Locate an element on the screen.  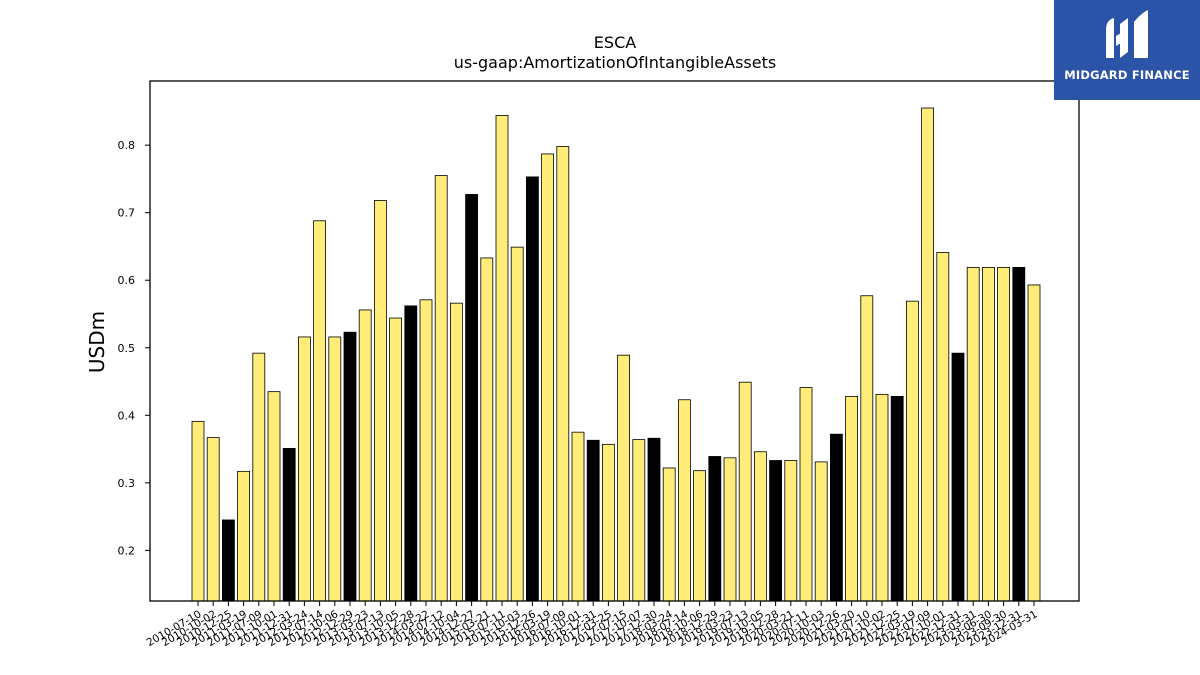
chart-subtitle: us-gaap:AmortizationOfIntangibleAssets is located at coordinates (615, 62).